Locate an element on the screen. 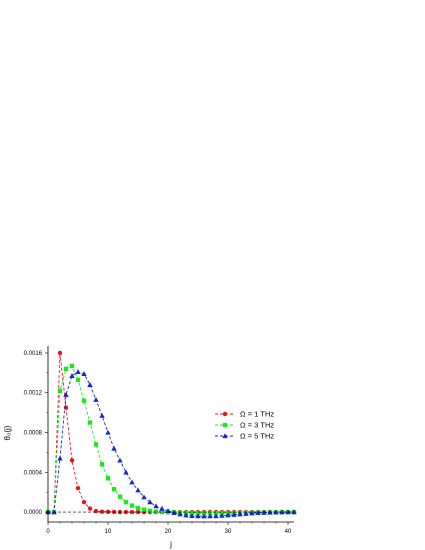 The width and height of the screenshot is (425, 550). y-tick-label: 0.0008 is located at coordinates (33, 434).